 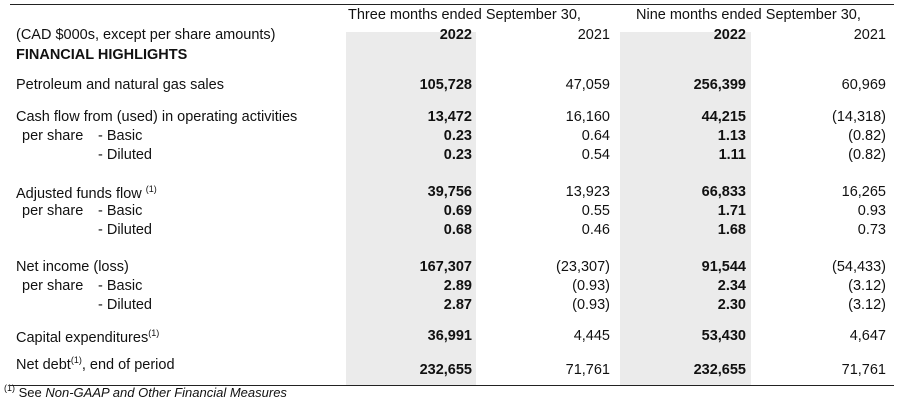 I want to click on cell-9m-2021: 4,647, so click(x=867, y=336).